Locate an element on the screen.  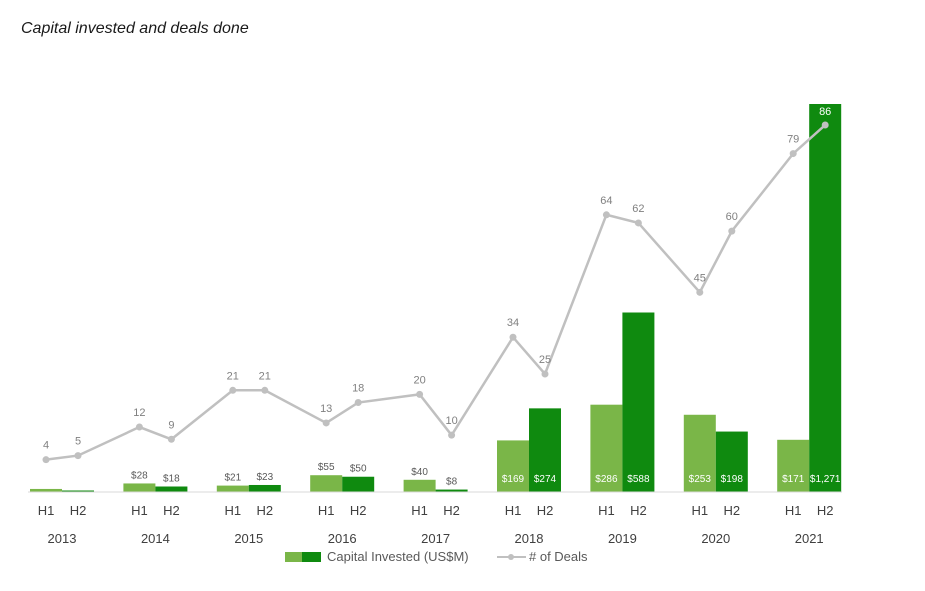
tick-h2-2020: H2 is located at coordinates (731, 510).